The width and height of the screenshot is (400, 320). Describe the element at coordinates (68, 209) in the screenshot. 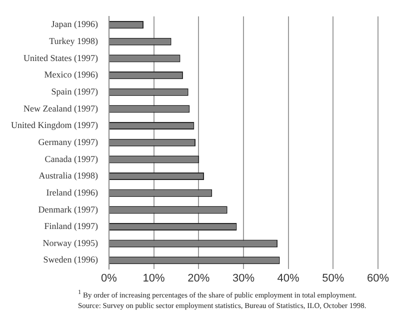

I see `y-tick-label: Denmark (1997)` at that location.